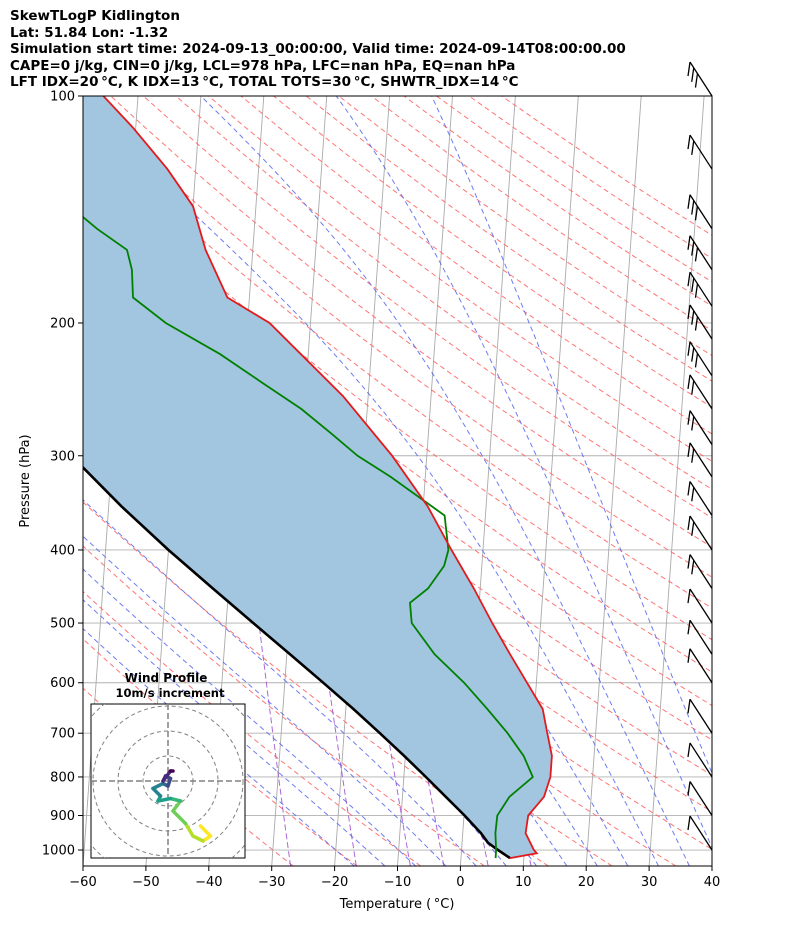 The height and width of the screenshot is (937, 794). Describe the element at coordinates (95, 16) in the screenshot. I see `chart-title: SkewTLogP Kidlington` at that location.